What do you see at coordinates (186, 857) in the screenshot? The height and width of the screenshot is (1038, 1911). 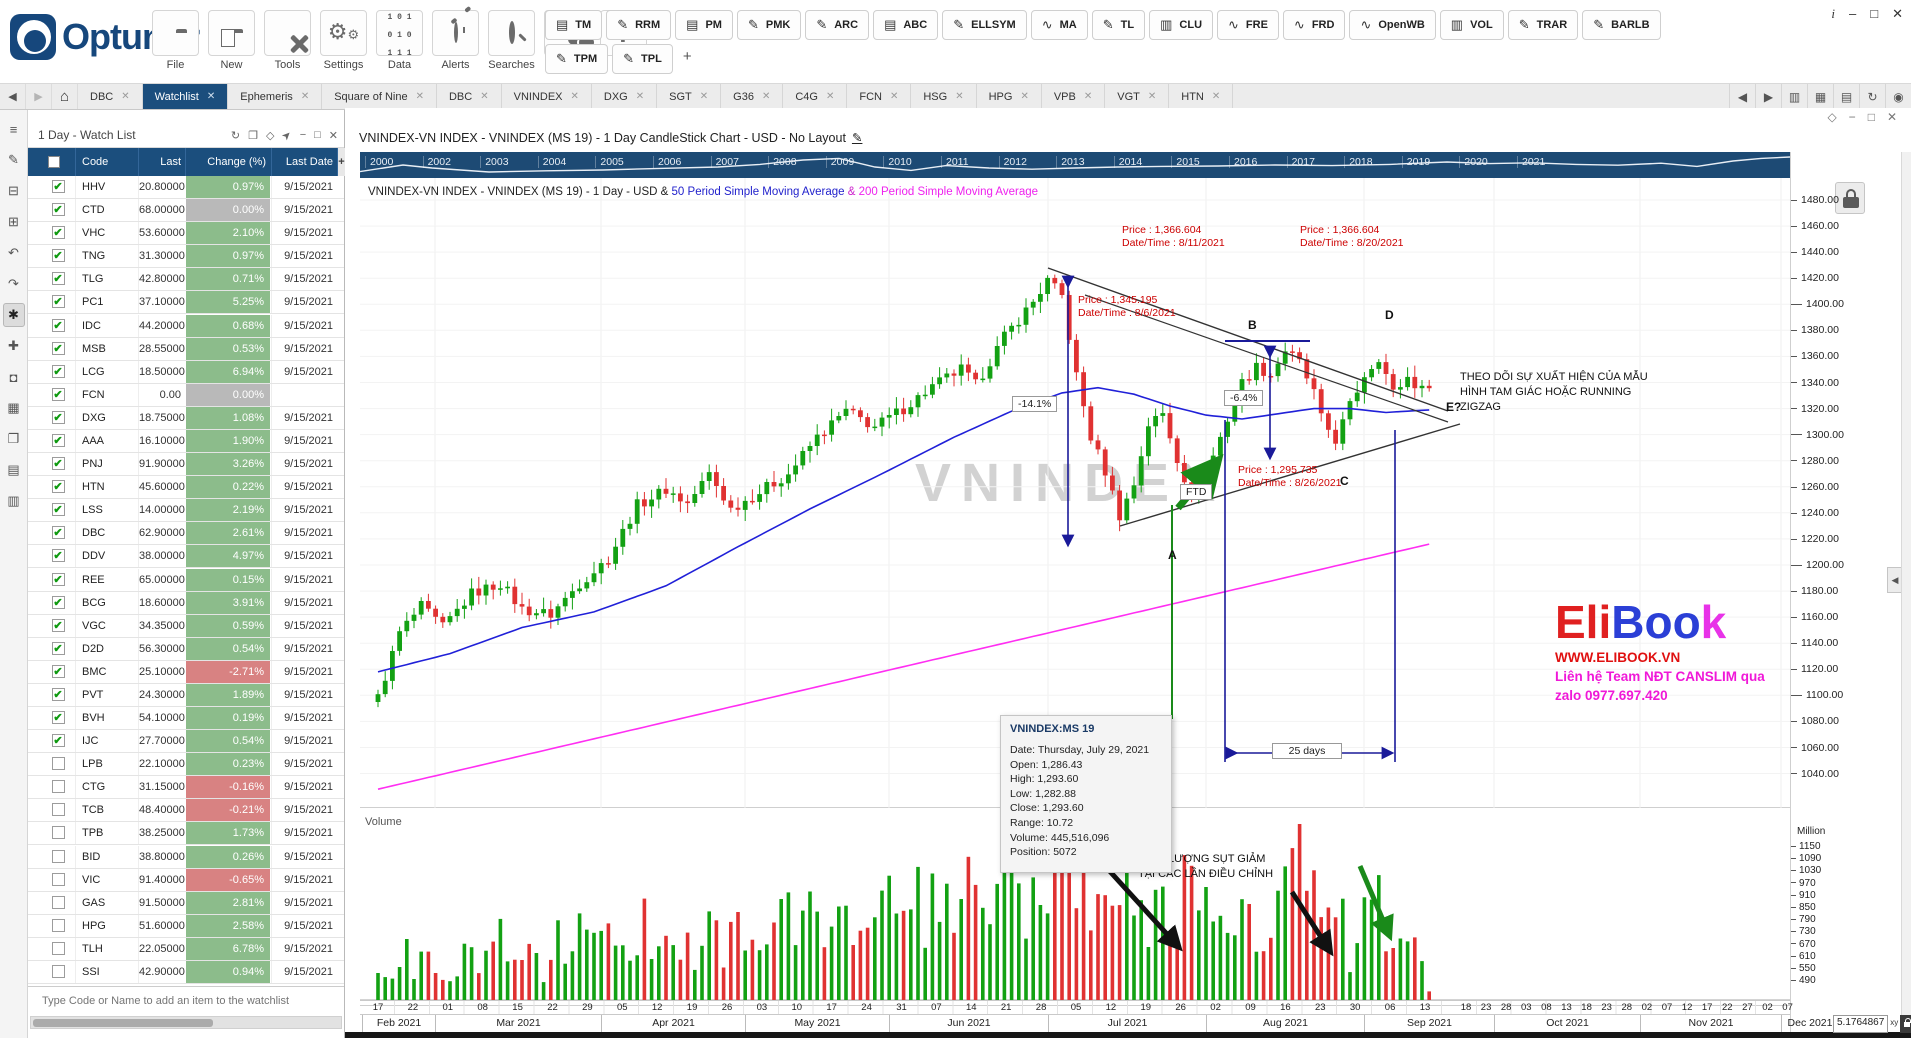 I see `watchlist-row-bid: BID 38.80000 0.26% 9/15/2021` at bounding box center [186, 857].